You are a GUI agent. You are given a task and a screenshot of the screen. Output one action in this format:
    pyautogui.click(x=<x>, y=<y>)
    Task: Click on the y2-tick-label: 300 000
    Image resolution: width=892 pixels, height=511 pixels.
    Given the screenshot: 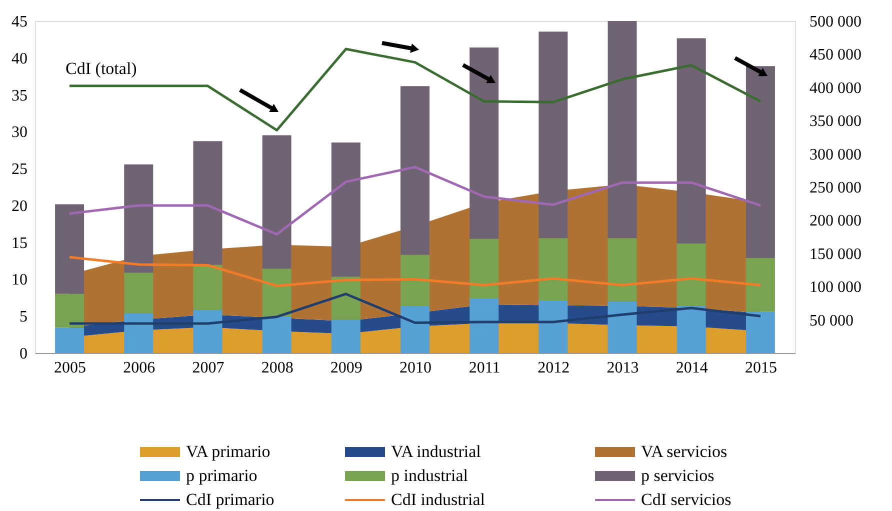 What is the action you would take?
    pyautogui.click(x=836, y=155)
    